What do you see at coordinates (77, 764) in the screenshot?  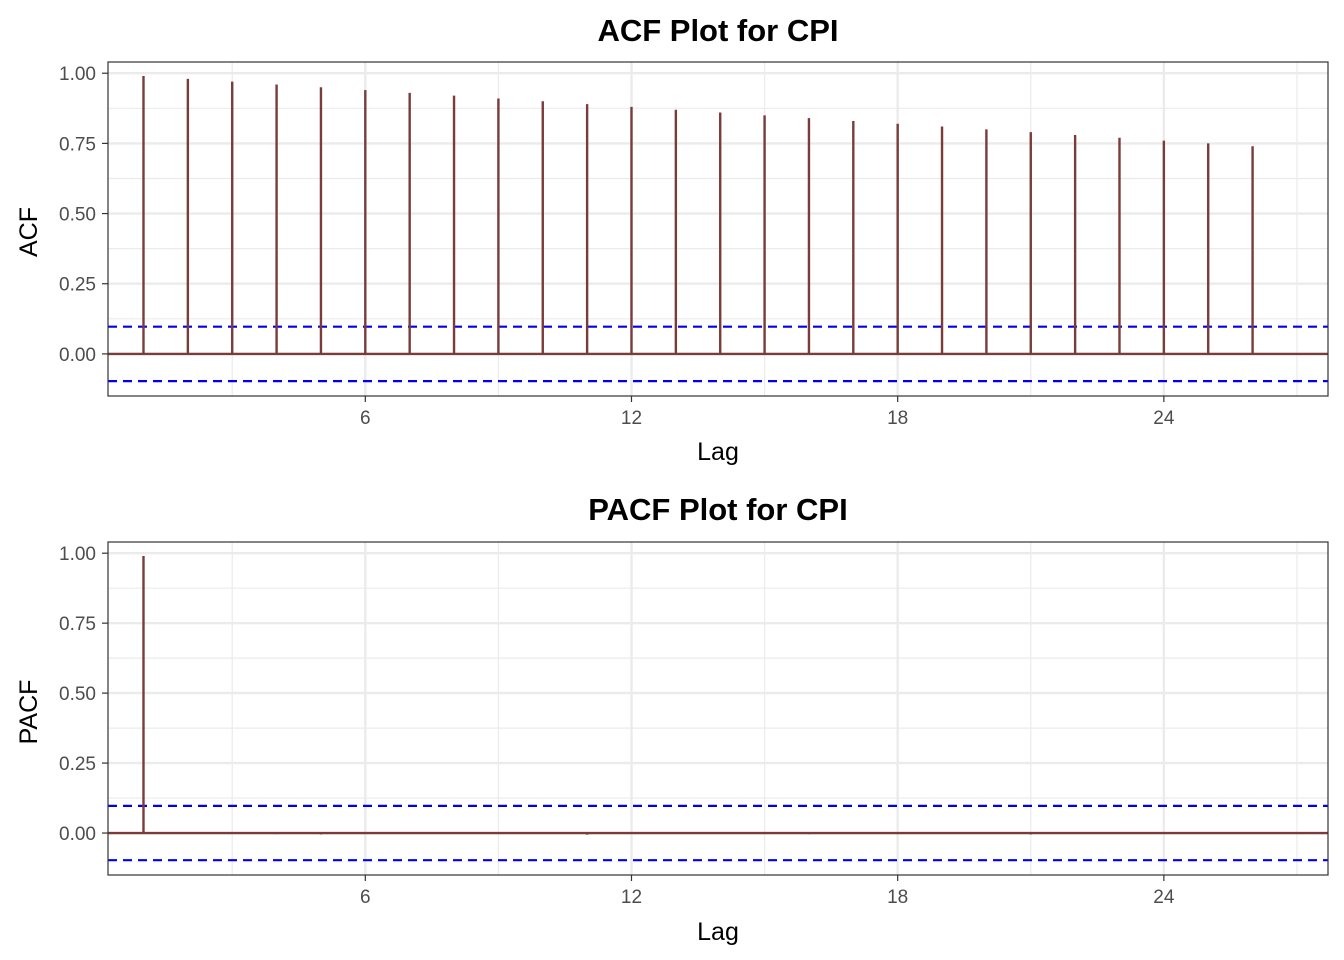 I see `pacf-y-tick-label: 0.25` at bounding box center [77, 764].